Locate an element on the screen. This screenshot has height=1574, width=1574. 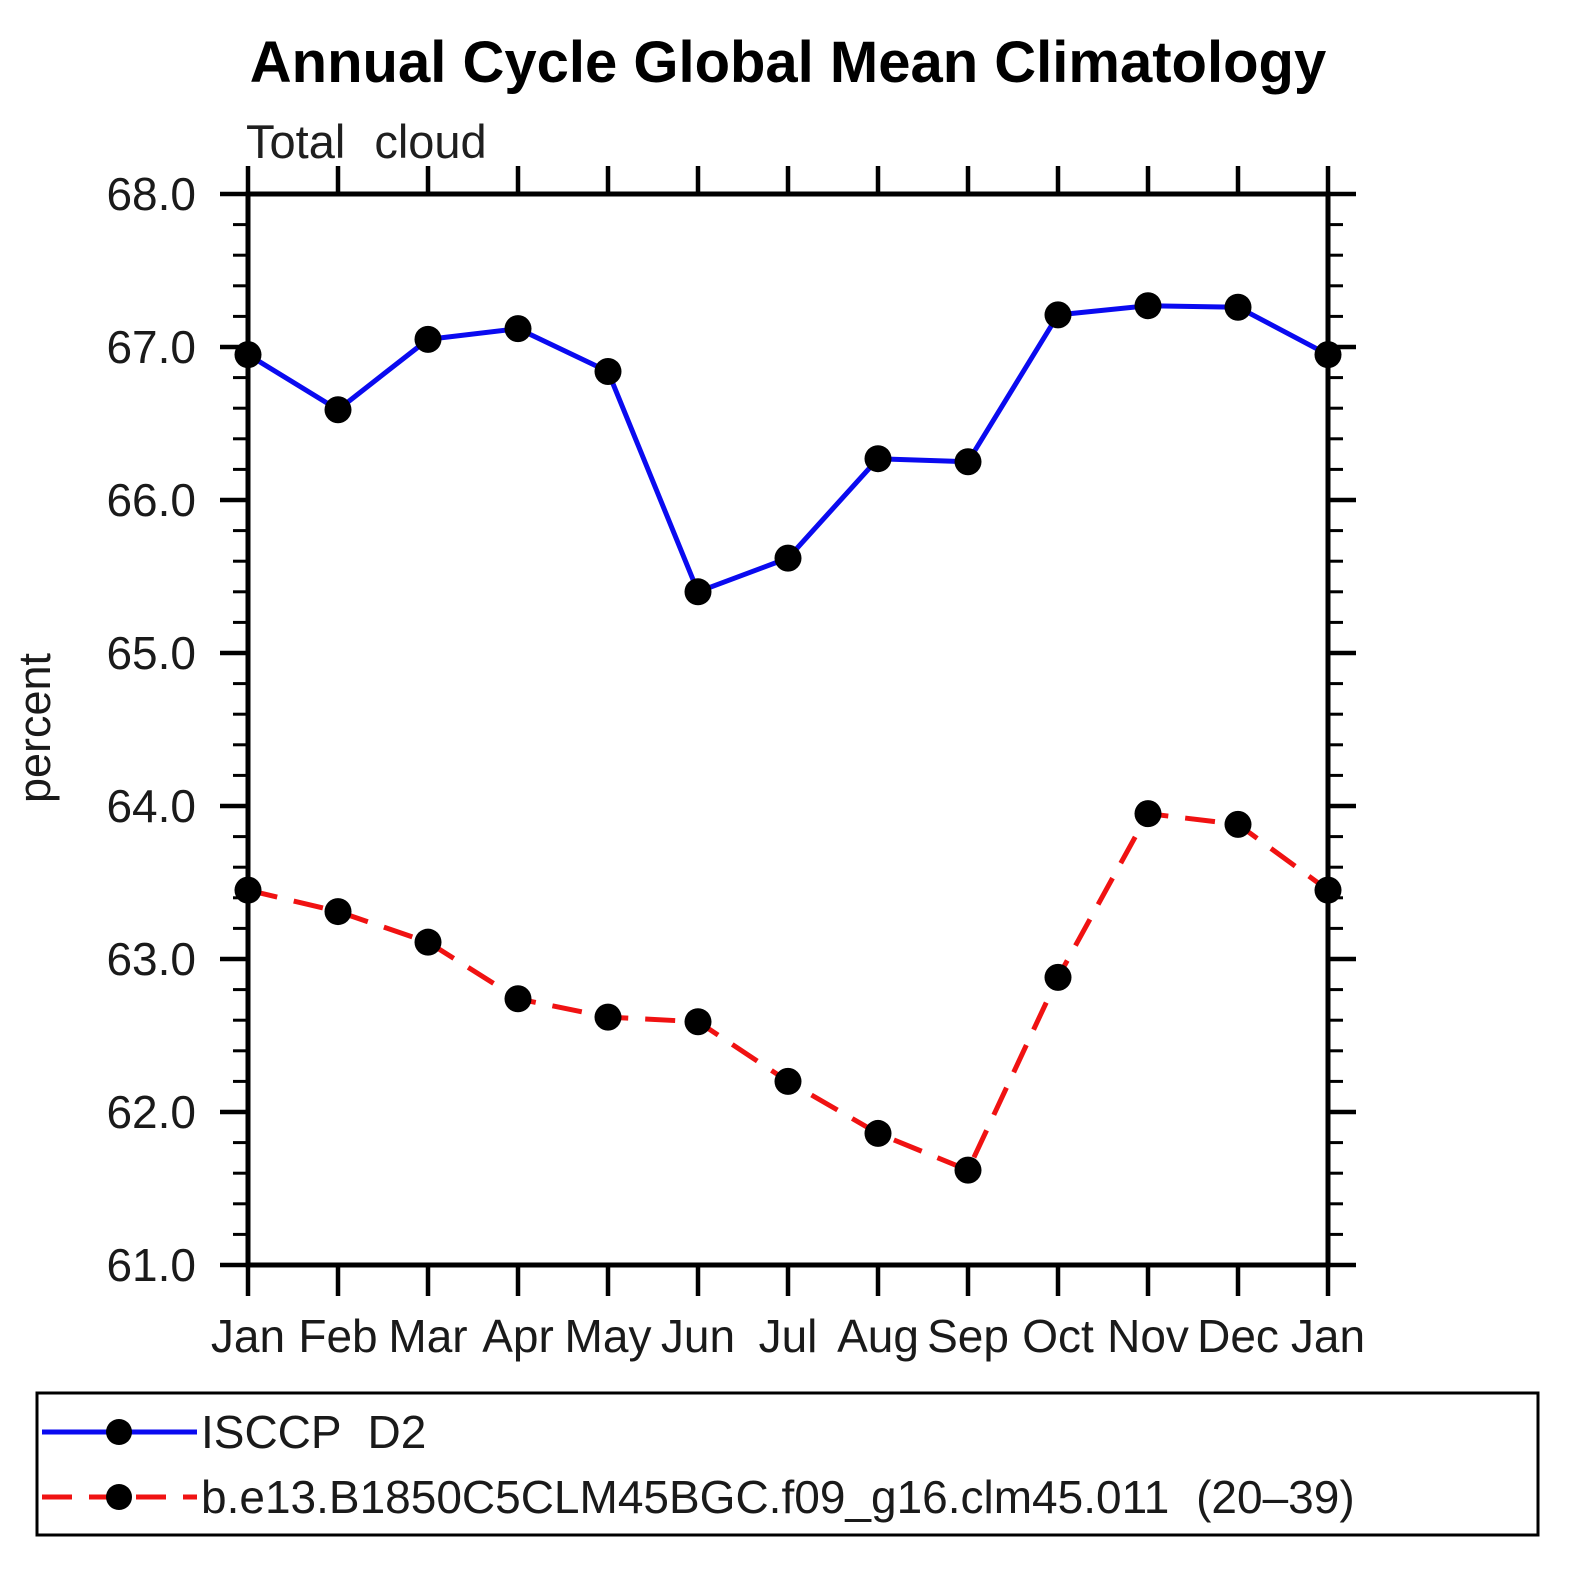
x-tick-label: Feb is located at coordinates (337, 1336).